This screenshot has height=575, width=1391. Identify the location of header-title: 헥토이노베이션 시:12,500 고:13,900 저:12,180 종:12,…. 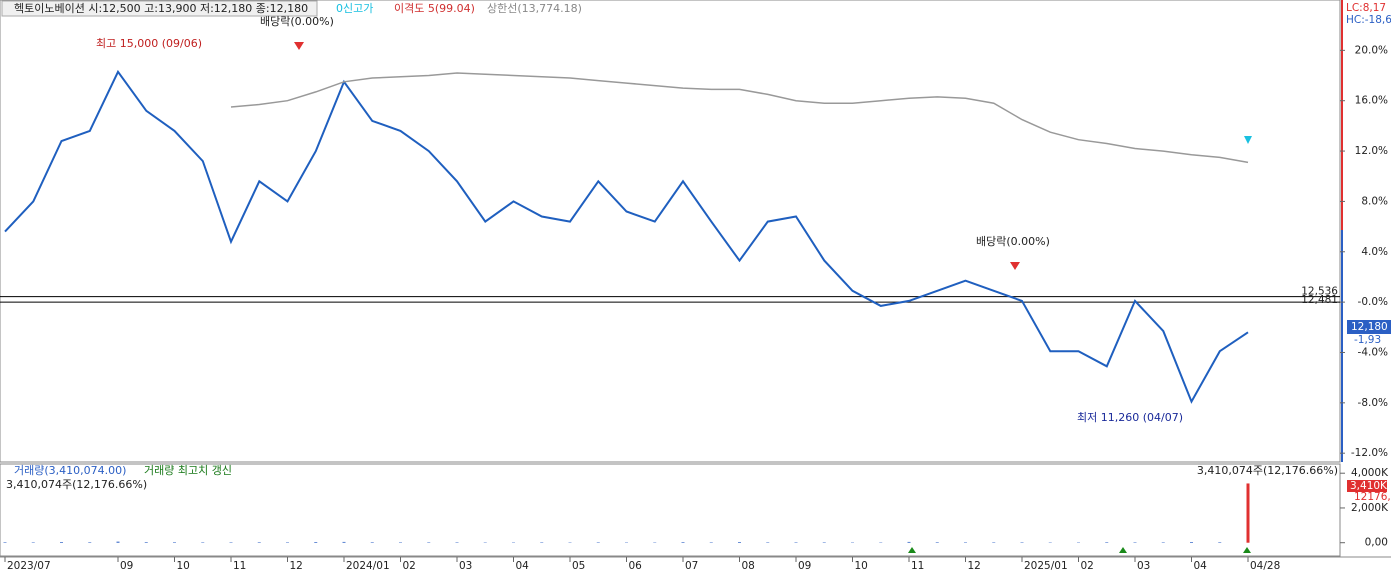
(161, 8).